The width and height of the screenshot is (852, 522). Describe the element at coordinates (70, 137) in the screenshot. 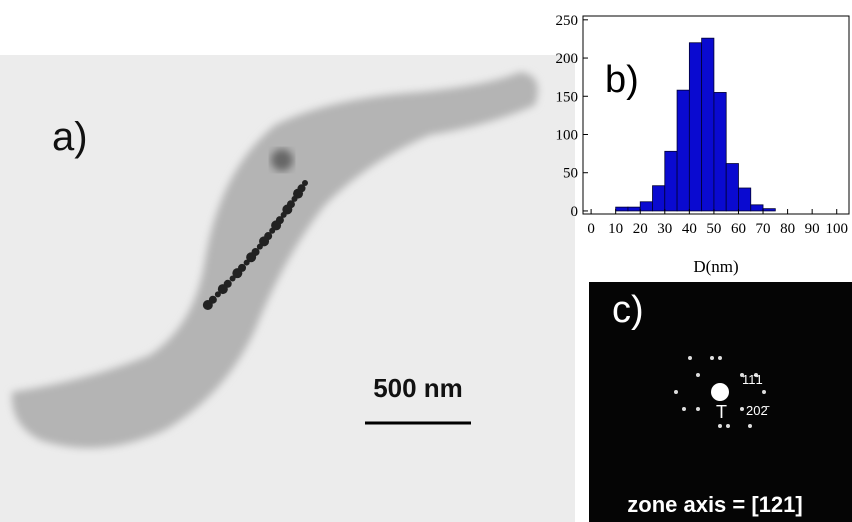

I see `panel-label: a)` at that location.